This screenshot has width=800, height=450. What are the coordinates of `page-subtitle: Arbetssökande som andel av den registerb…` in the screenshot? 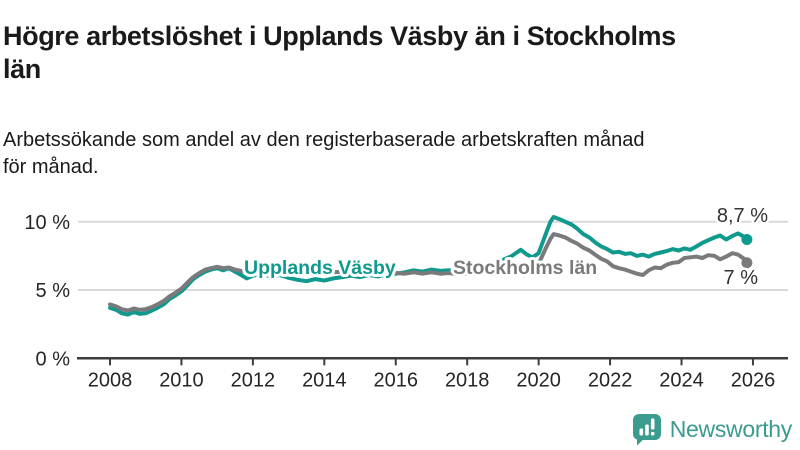 It's located at (398, 154).